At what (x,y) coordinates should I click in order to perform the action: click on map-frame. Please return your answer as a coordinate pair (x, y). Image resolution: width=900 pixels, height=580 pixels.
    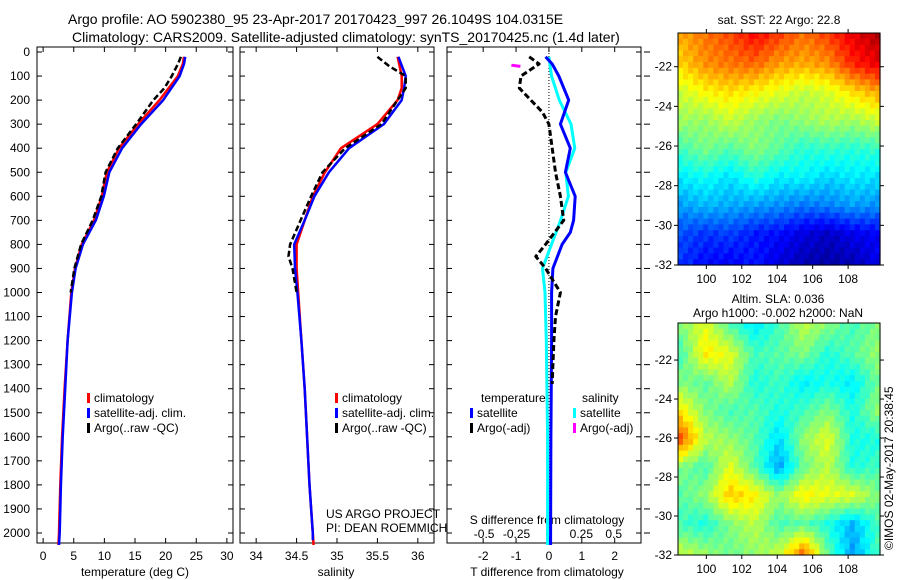
    Looking at the image, I should click on (779, 439).